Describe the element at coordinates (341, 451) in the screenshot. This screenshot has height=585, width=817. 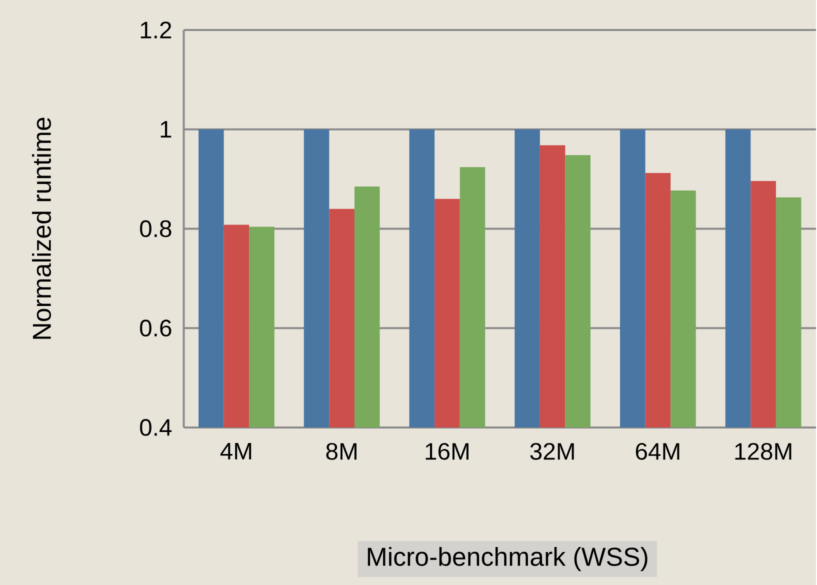
I see `x-tick-label: 8M` at that location.